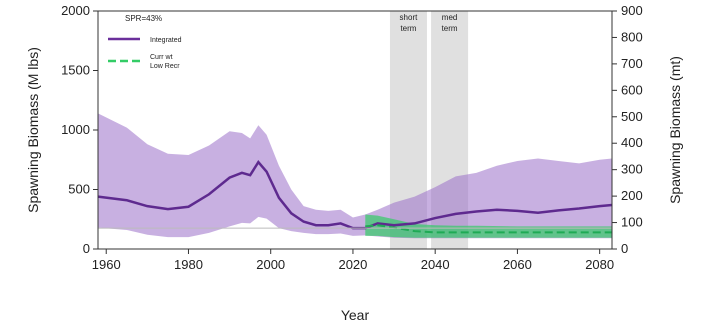 The image size is (701, 325). Describe the element at coordinates (75, 10) in the screenshot. I see `y-left-tick-label: 2000` at that location.